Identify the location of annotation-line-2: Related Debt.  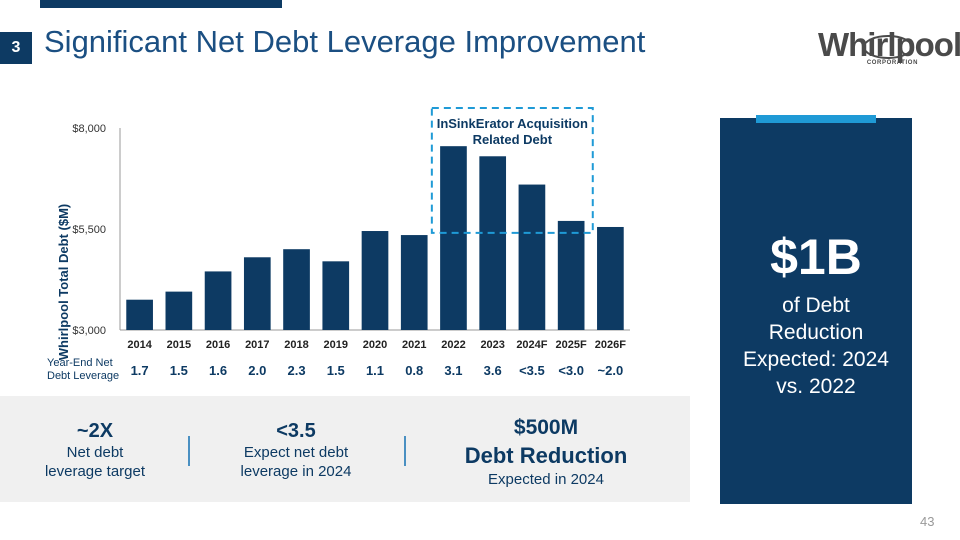
(513, 139).